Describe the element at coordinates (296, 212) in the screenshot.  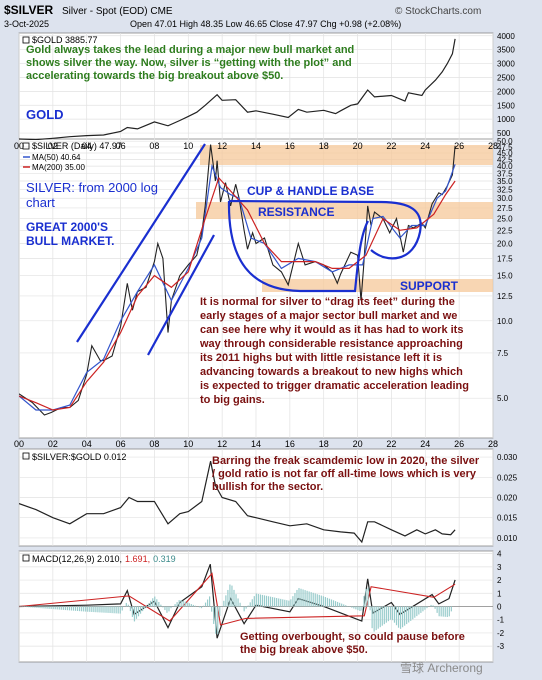
I see `resistance-label: RESISTANCE` at that location.